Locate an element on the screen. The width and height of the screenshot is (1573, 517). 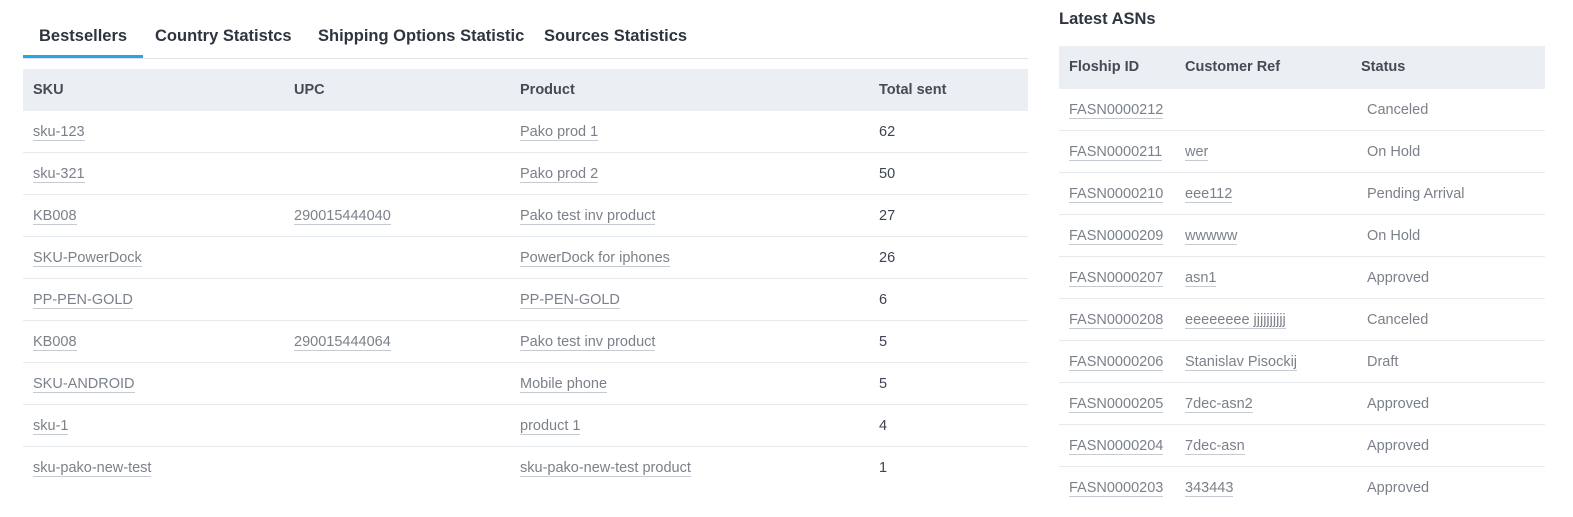
product-link: Pako prod 1 is located at coordinates (559, 132).